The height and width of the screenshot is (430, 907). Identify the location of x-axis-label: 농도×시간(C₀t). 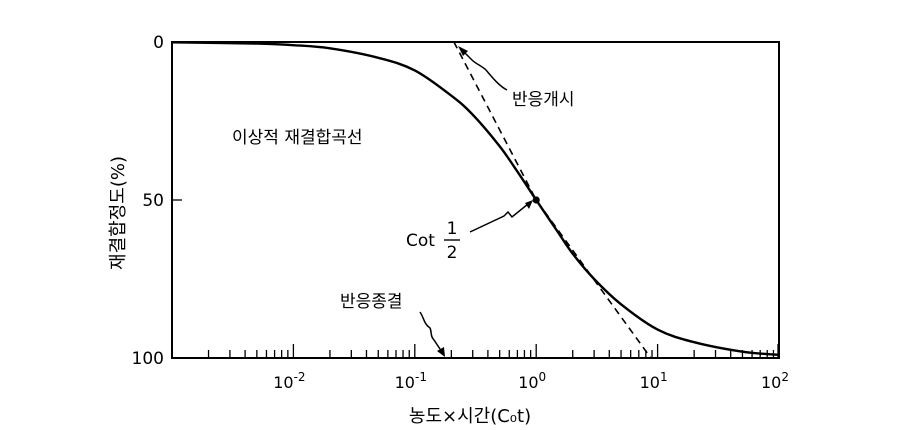
(470, 416).